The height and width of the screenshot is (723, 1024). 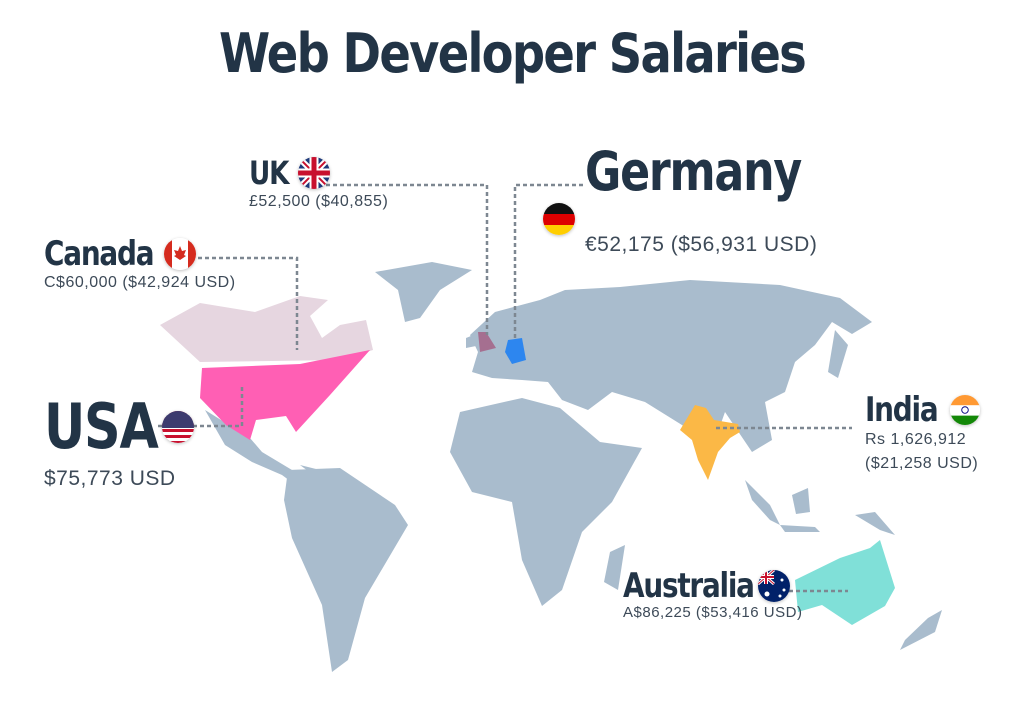 I want to click on scandinavia, so click(x=540, y=317).